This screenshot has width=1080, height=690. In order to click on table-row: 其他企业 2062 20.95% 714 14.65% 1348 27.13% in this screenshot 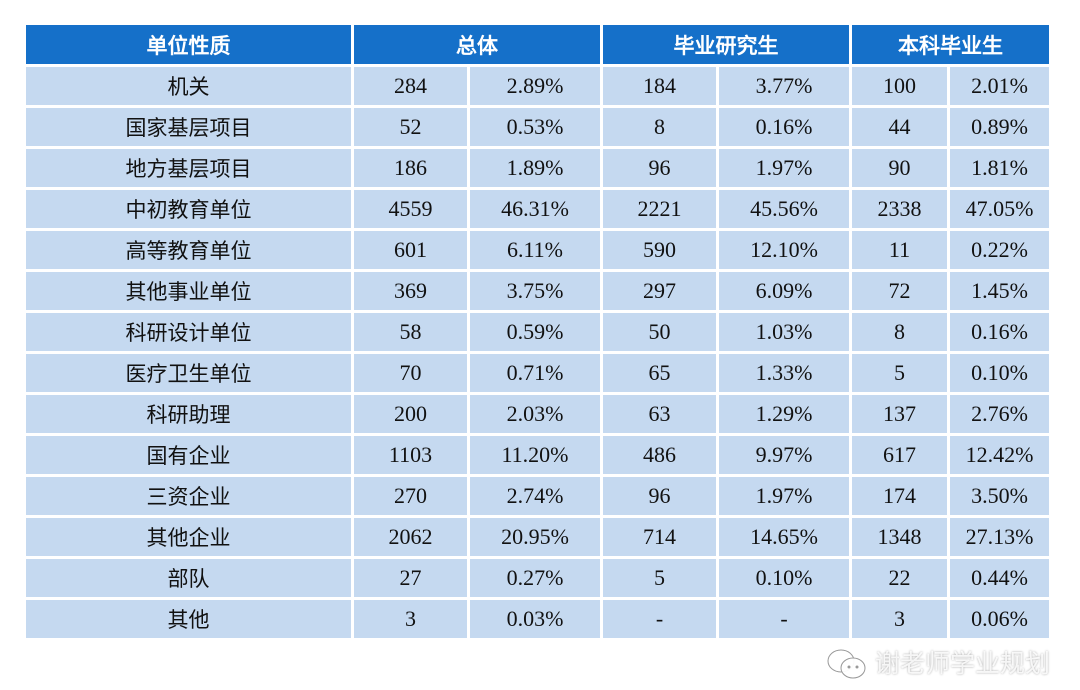, I will do `click(537, 537)`.